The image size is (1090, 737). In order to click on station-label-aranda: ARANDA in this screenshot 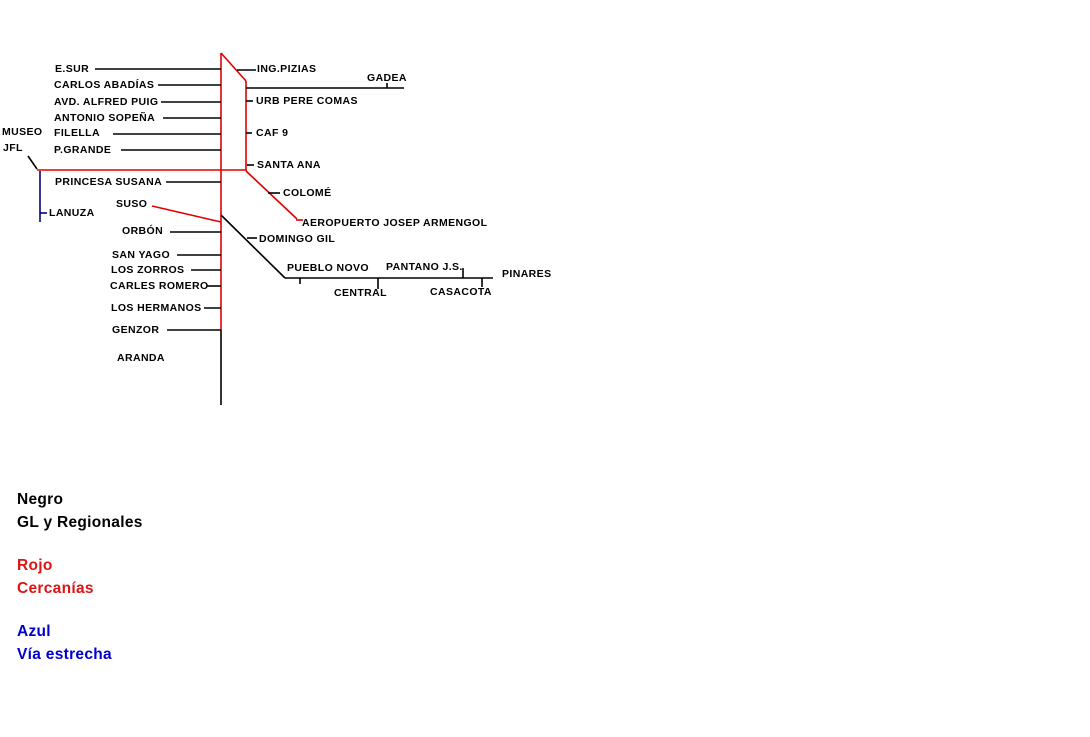, I will do `click(141, 357)`.